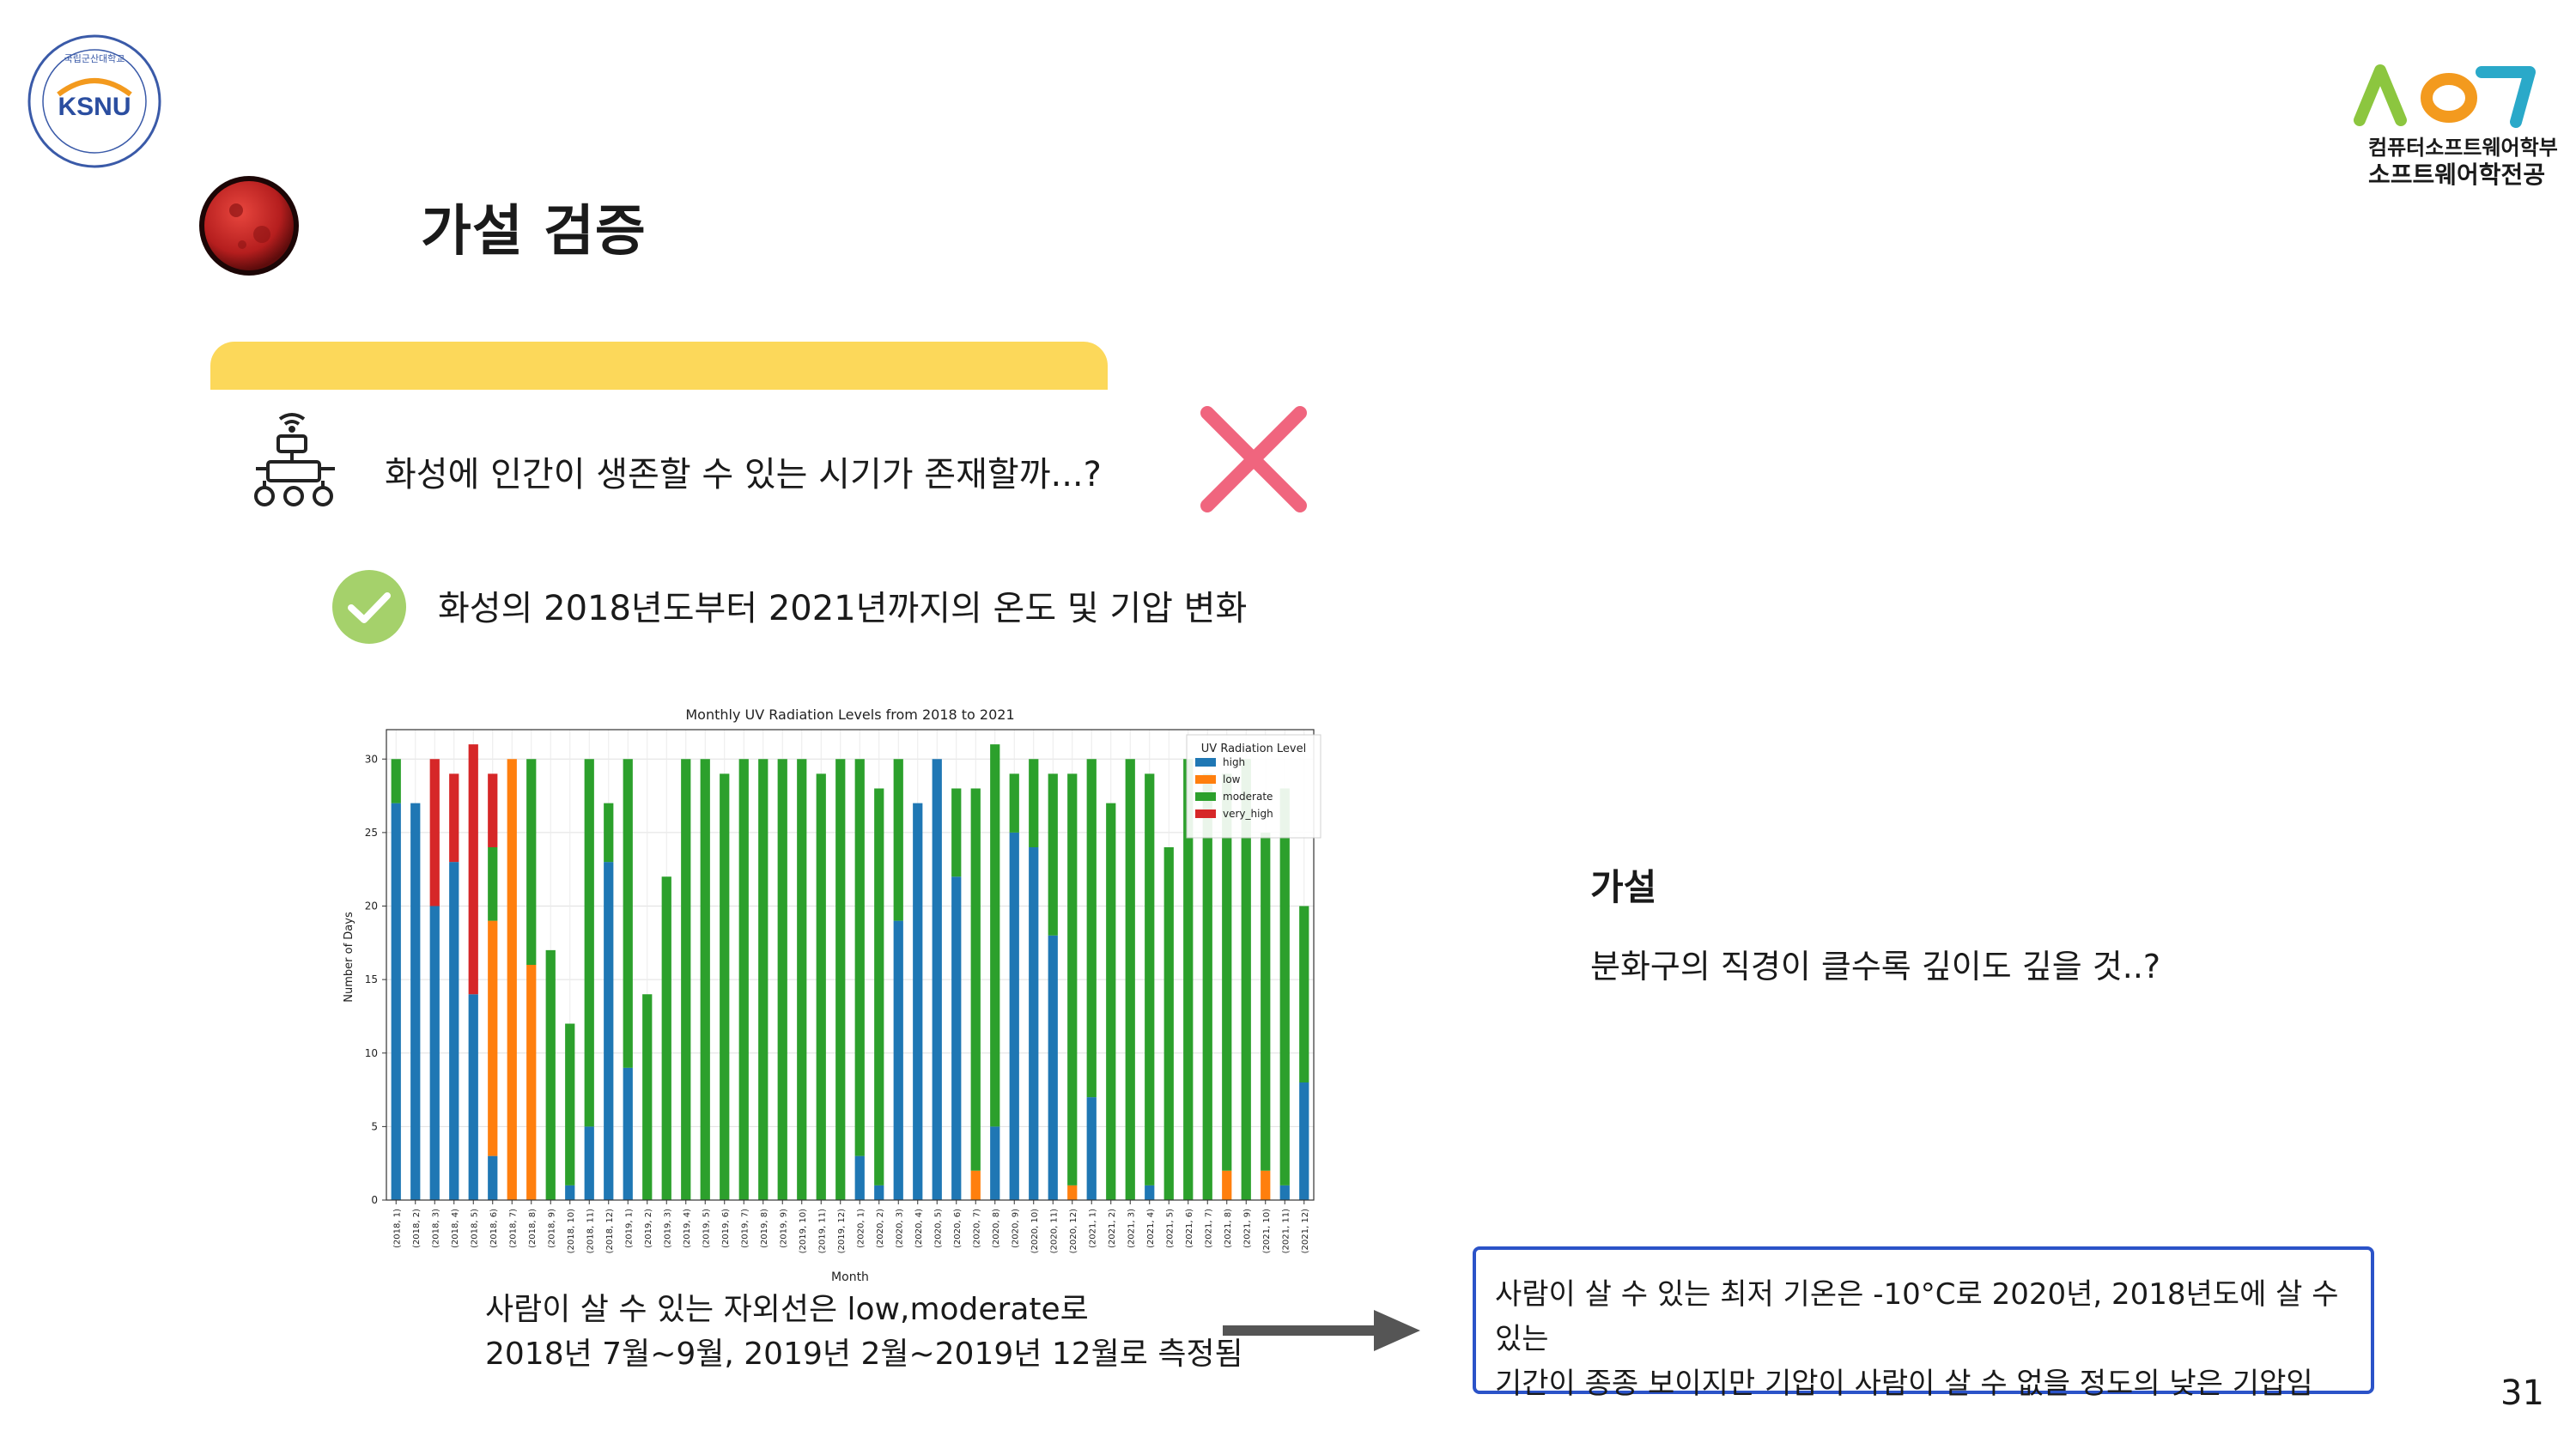 Image resolution: width=2576 pixels, height=1449 pixels. Describe the element at coordinates (864, 1354) in the screenshot. I see `uv-note-line-2: 2018년 7월~9월, 2019년 2월~2019년 12월로 측정됨` at that location.